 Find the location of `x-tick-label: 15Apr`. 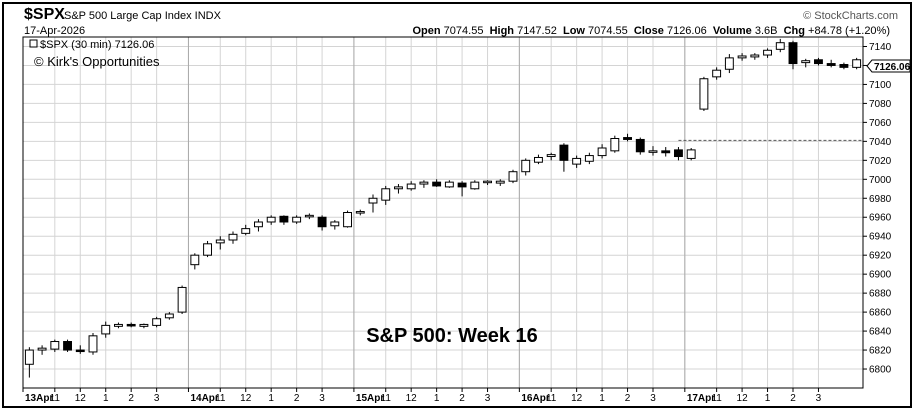

x-tick-label: 15Apr is located at coordinates (370, 398).